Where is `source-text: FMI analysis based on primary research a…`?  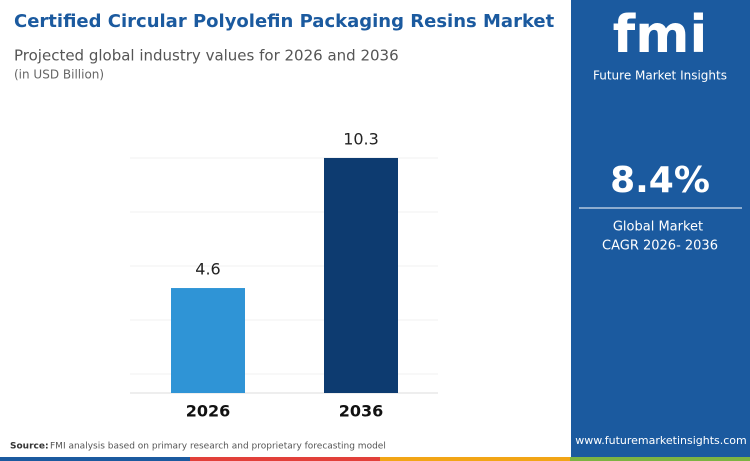
source-text: FMI analysis based on primary research a… is located at coordinates (218, 447).